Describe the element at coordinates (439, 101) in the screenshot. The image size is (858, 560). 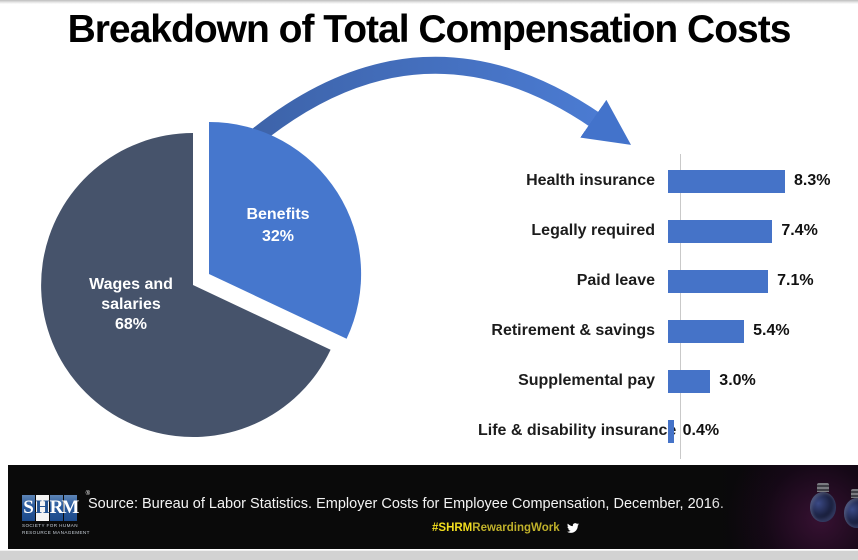
I see `curved-arrow` at that location.